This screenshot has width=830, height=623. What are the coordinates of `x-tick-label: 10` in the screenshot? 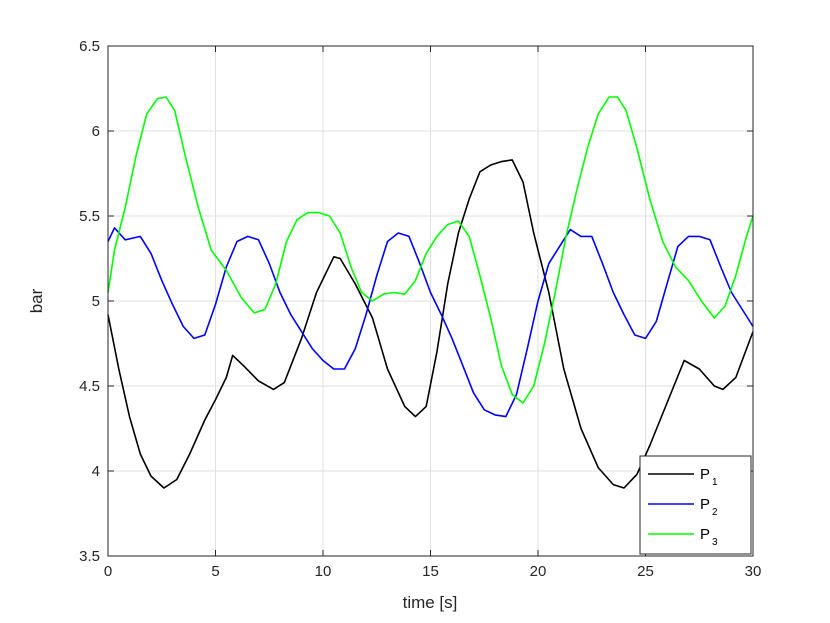 It's located at (323, 571).